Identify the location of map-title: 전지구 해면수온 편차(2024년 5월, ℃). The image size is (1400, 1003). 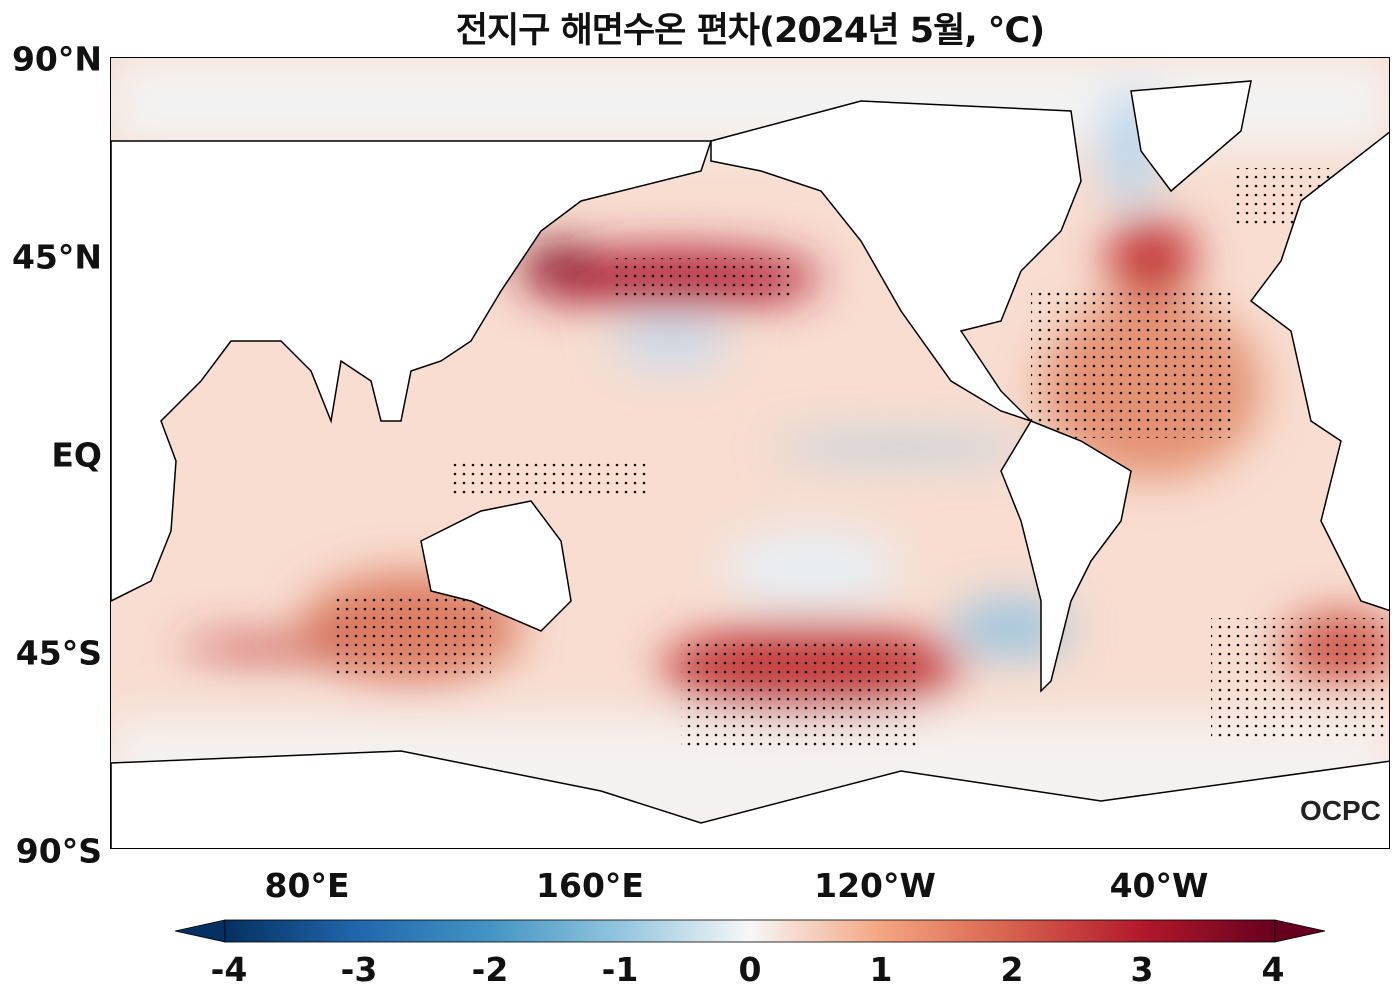
(750, 31).